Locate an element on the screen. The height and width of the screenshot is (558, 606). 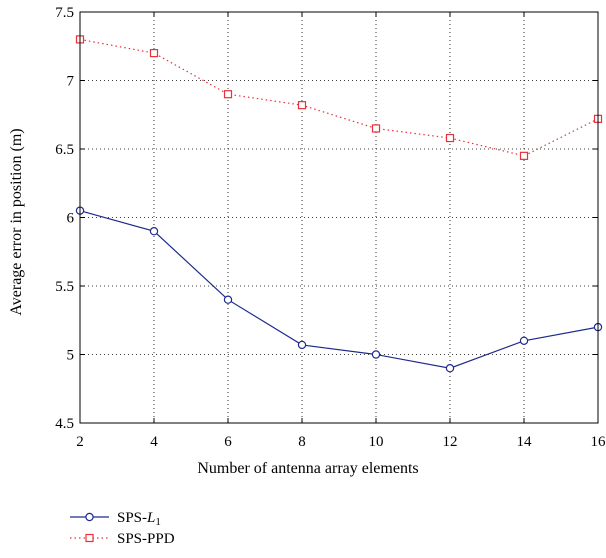
x-tick-labels: 2 4 6 8 10 12 14 16 is located at coordinates (341, 442).